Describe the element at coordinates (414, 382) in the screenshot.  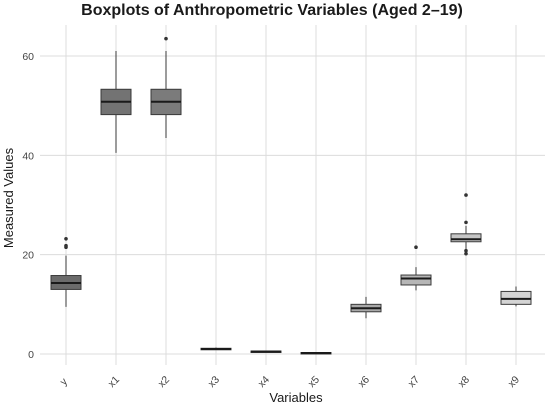
I see `x-tick-label: x7` at that location.